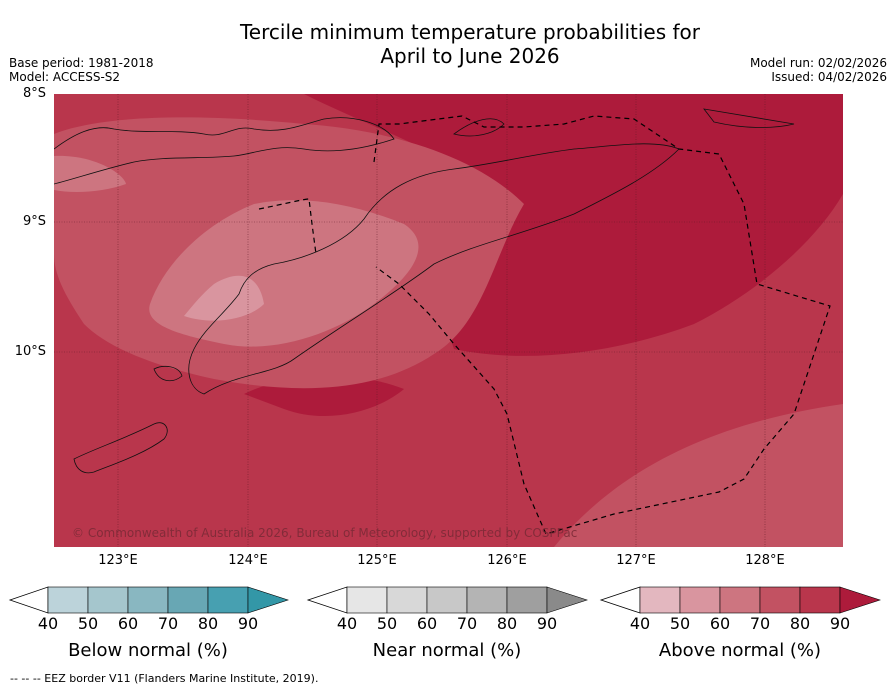  What do you see at coordinates (479, 127) in the screenshot?
I see `alor-coast` at bounding box center [479, 127].